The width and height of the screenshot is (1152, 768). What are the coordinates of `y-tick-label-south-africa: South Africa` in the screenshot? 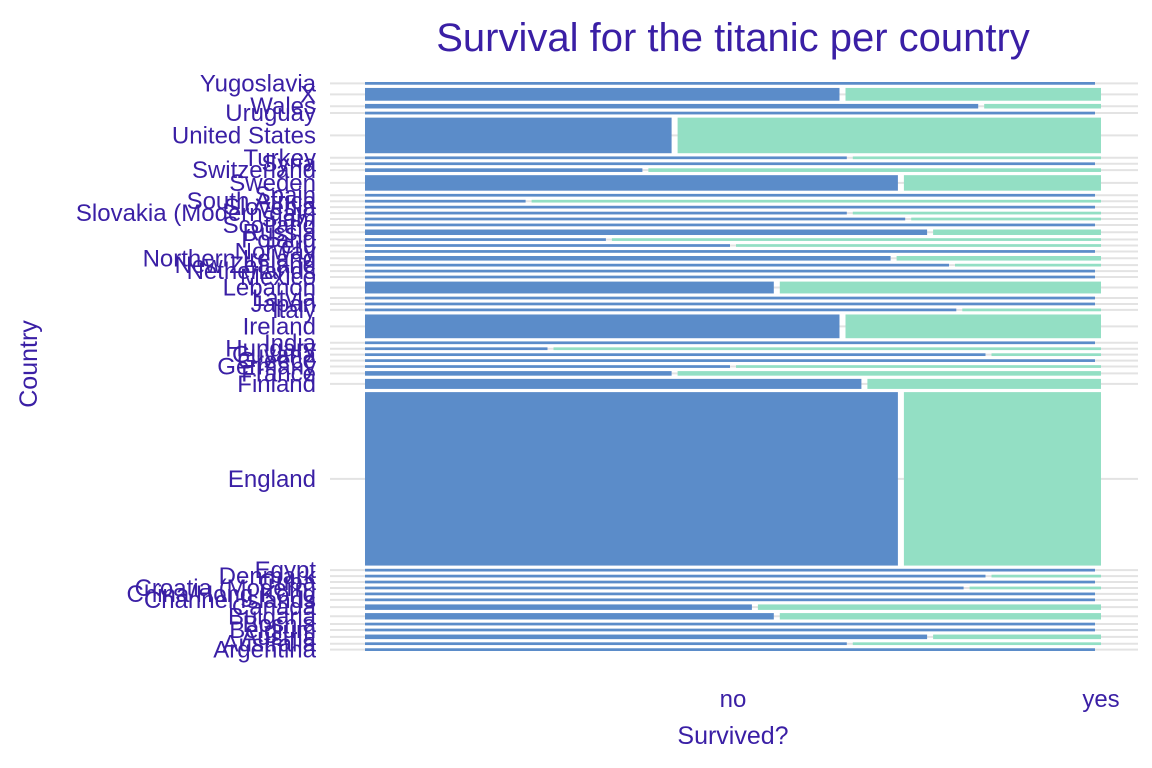 It's located at (252, 201).